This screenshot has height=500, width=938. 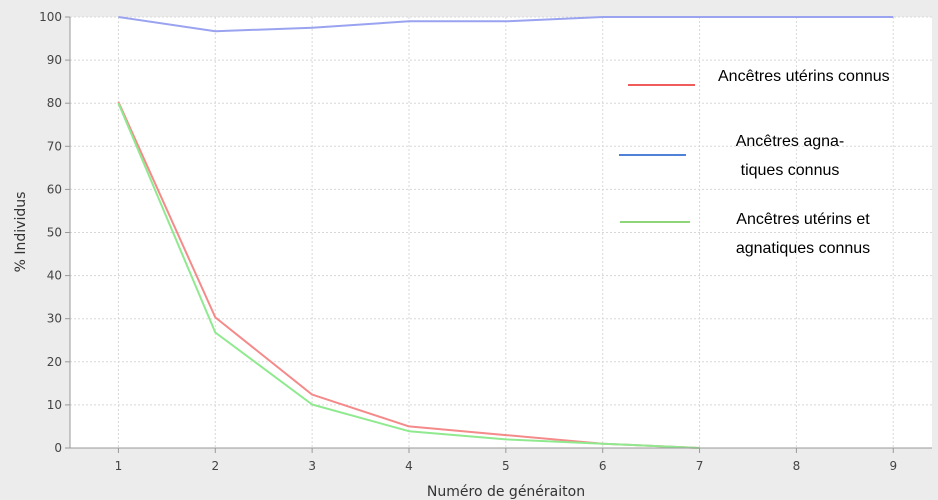 What do you see at coordinates (893, 466) in the screenshot?
I see `x-tick-label: 9` at bounding box center [893, 466].